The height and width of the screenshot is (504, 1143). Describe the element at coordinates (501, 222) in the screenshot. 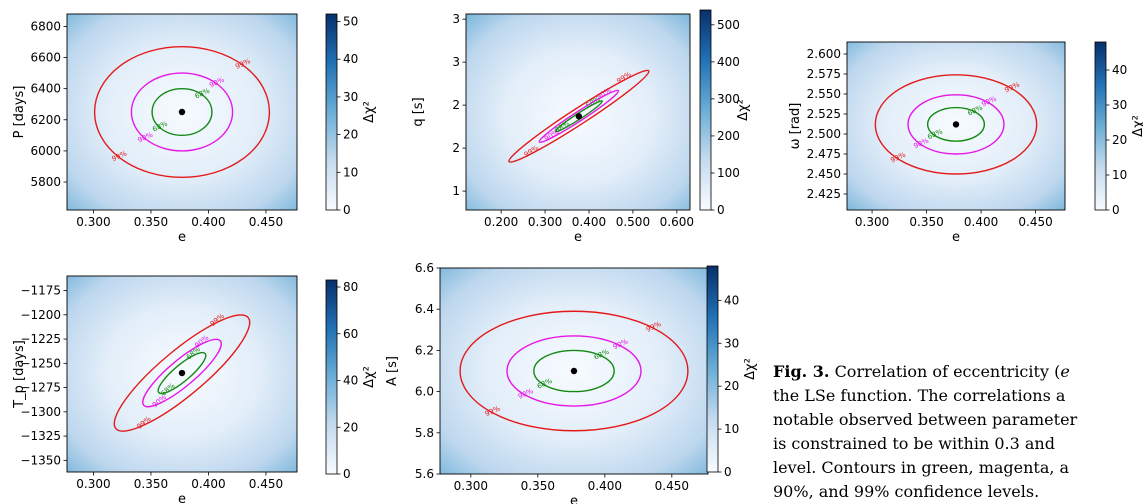

I see `x-tick-label: 0.200` at that location.